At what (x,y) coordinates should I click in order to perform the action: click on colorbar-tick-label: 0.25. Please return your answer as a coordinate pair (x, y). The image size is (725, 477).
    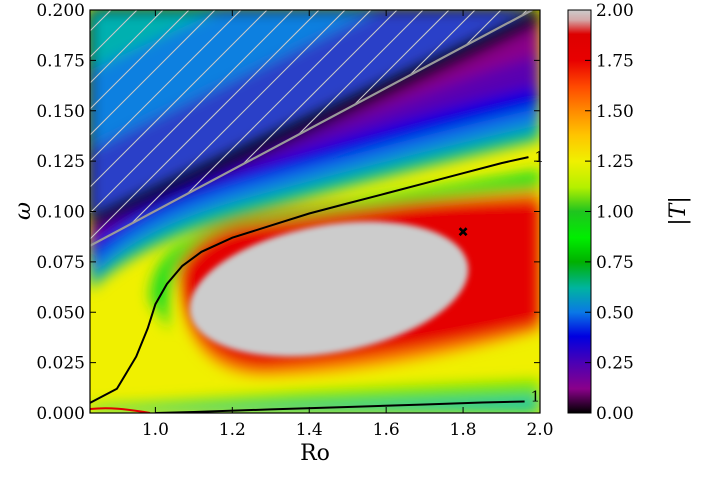
    Looking at the image, I should click on (615, 364).